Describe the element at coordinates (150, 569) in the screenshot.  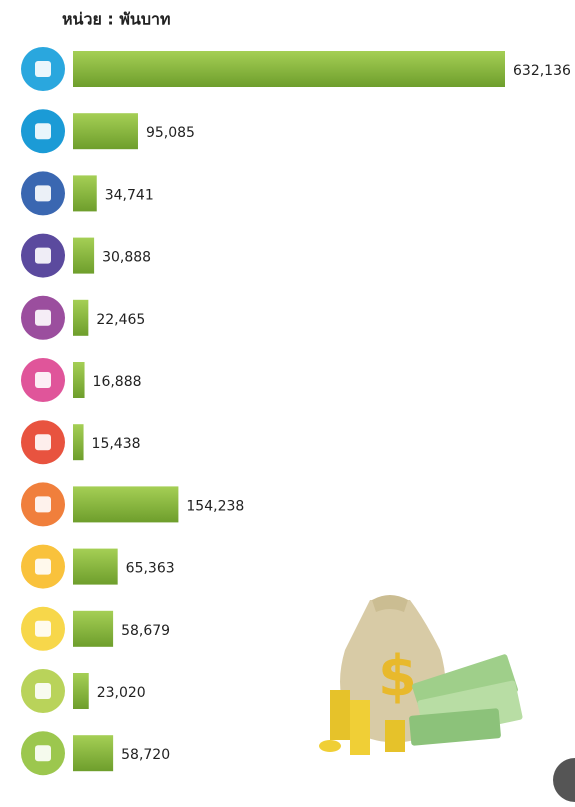
I see `value-label: 65,363` at that location.